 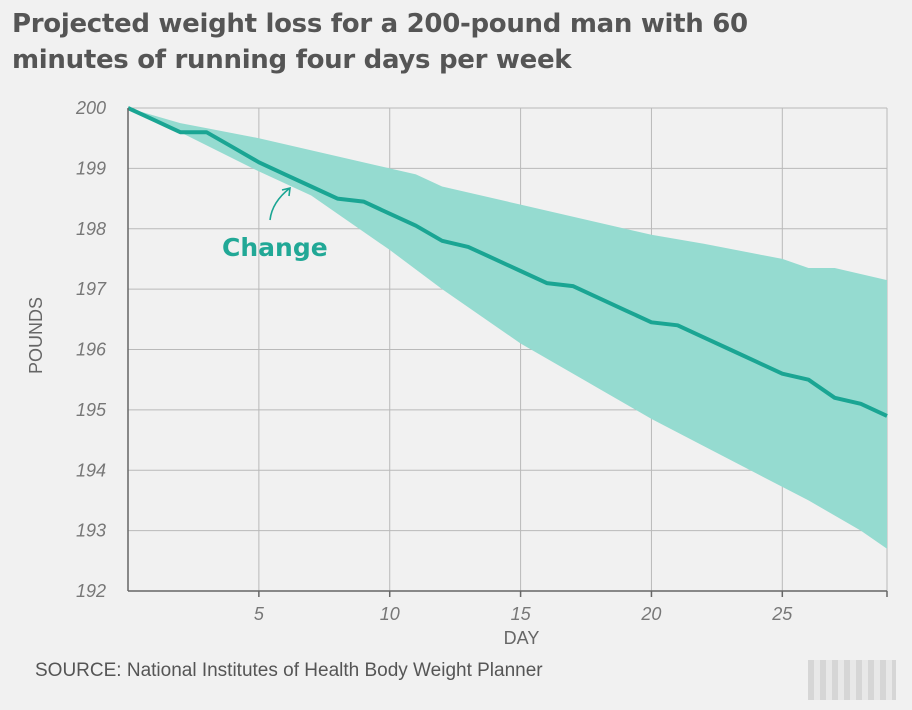 What do you see at coordinates (91, 591) in the screenshot?
I see `y-tick-label-192: 192` at bounding box center [91, 591].